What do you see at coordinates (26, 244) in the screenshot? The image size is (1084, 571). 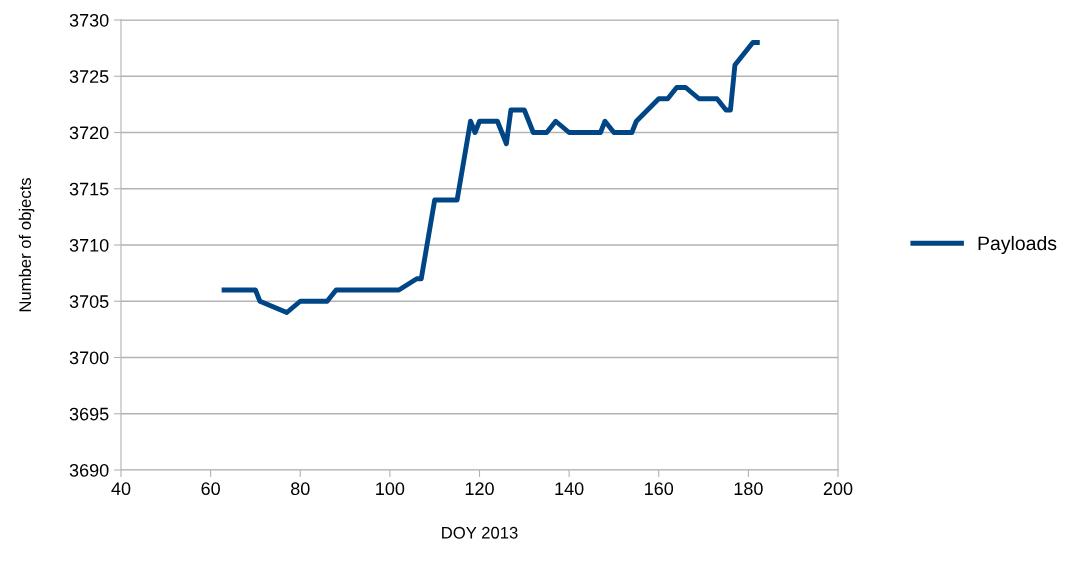 I see `y-axis-title: Number of objects` at bounding box center [26, 244].